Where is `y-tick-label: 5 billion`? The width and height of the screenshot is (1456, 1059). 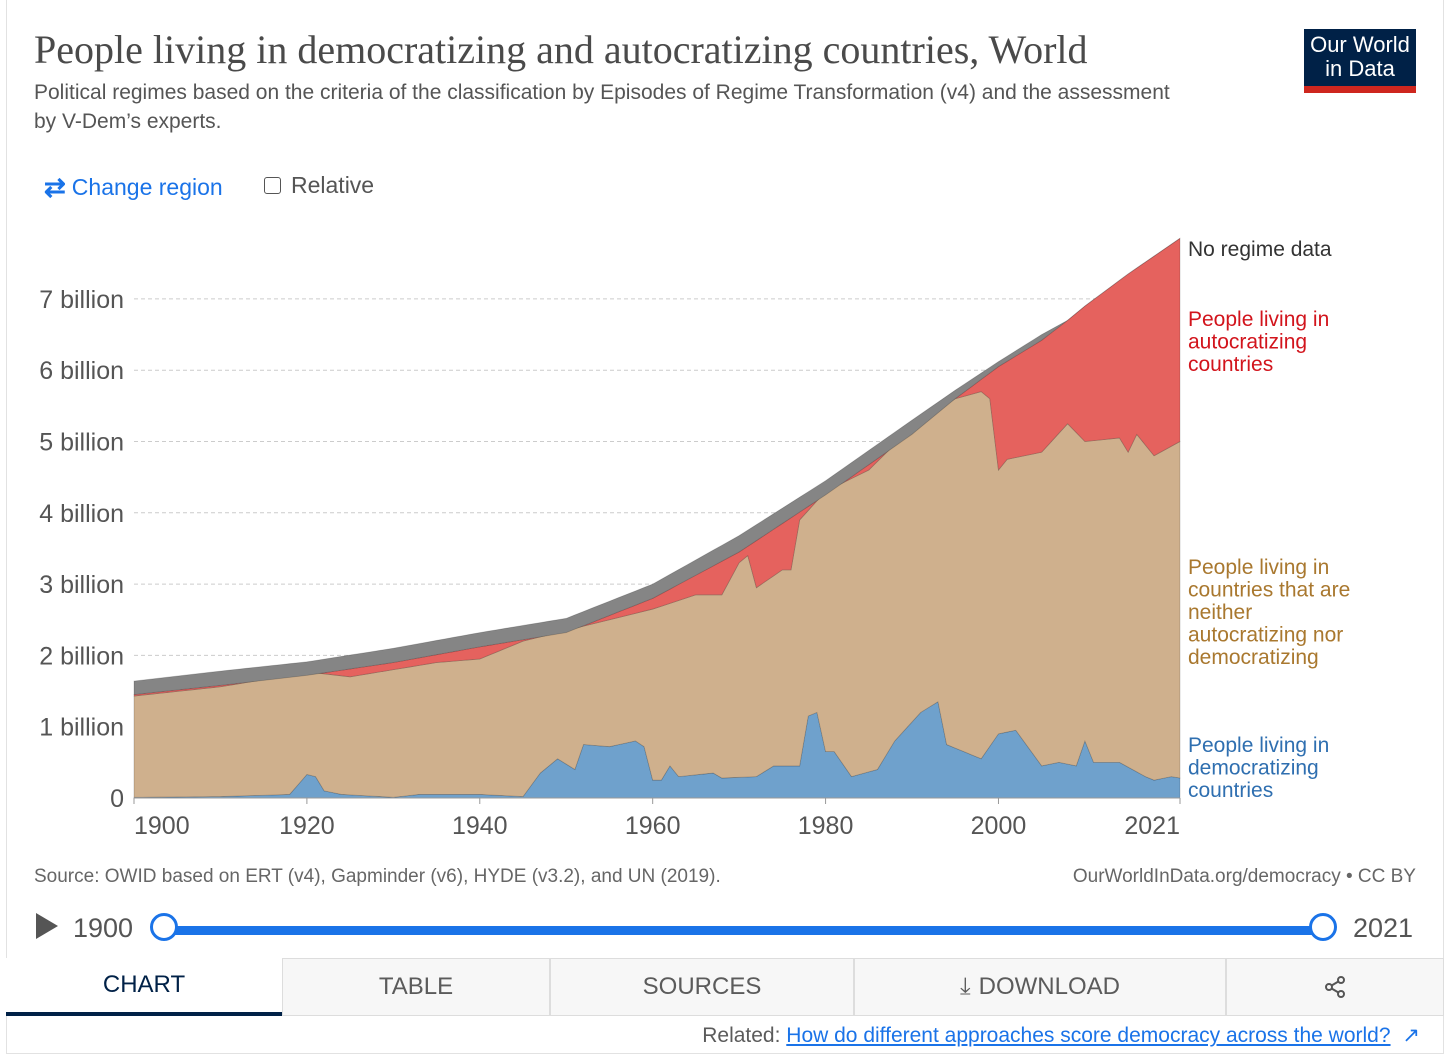 y-tick-label: 5 billion is located at coordinates (81, 443).